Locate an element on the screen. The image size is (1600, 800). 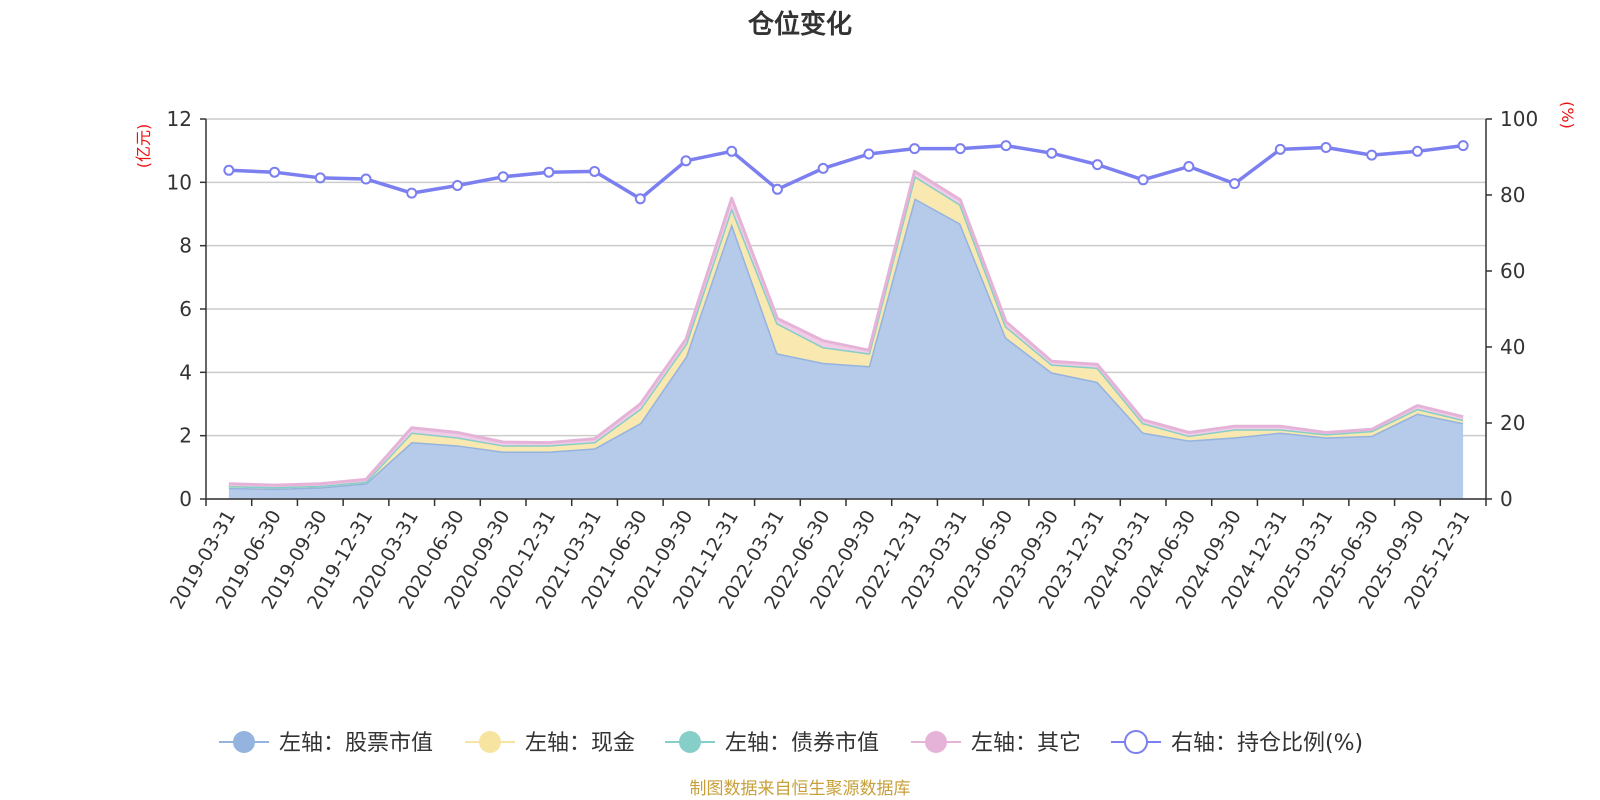
right-tick-label: 60 is located at coordinates (1512, 271).